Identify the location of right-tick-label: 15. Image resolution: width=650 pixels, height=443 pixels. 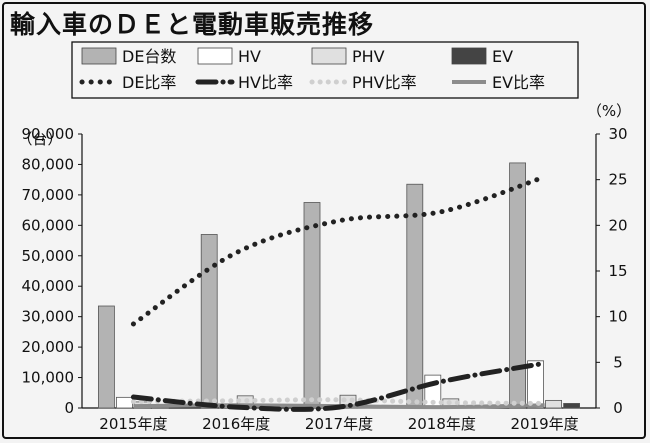
(617, 271).